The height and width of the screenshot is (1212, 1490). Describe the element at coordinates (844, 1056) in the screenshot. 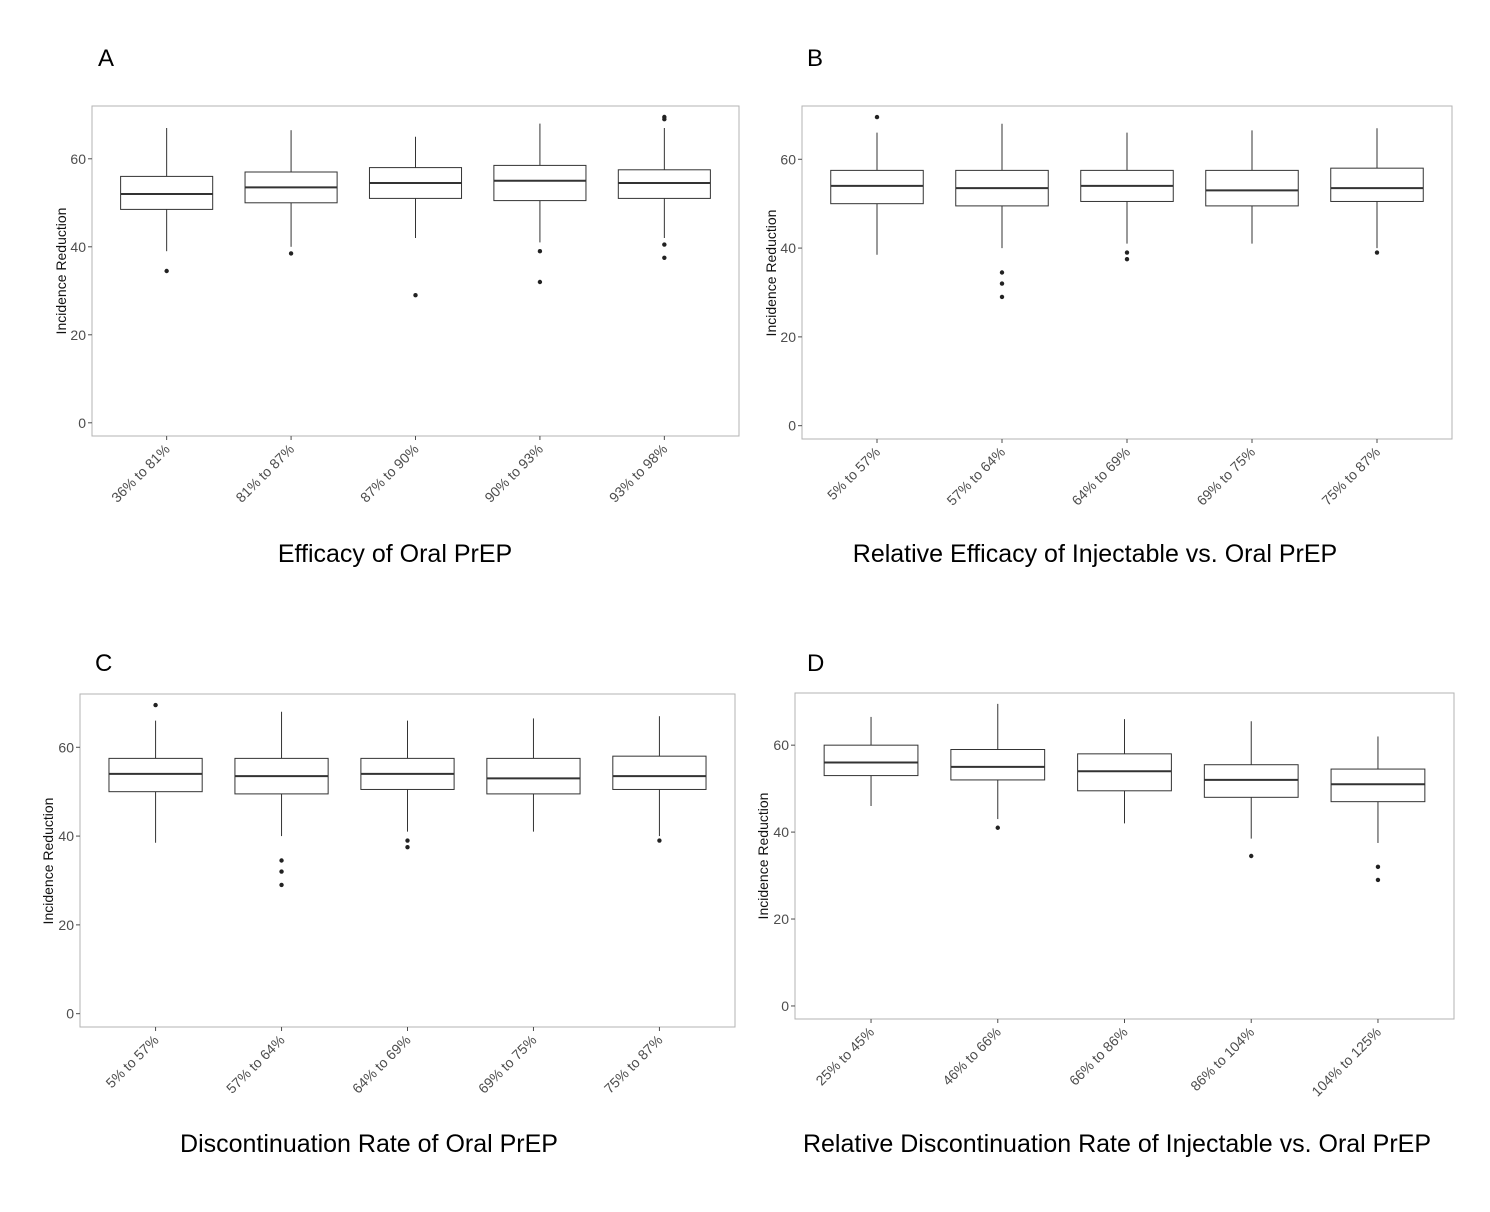

I see `x-tick-label: 25% to 45%` at that location.